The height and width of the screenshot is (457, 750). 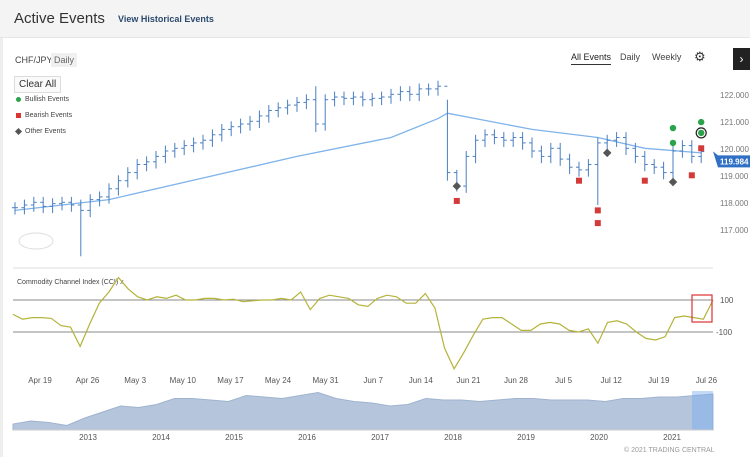 I want to click on navigator-selection, so click(x=702, y=410).